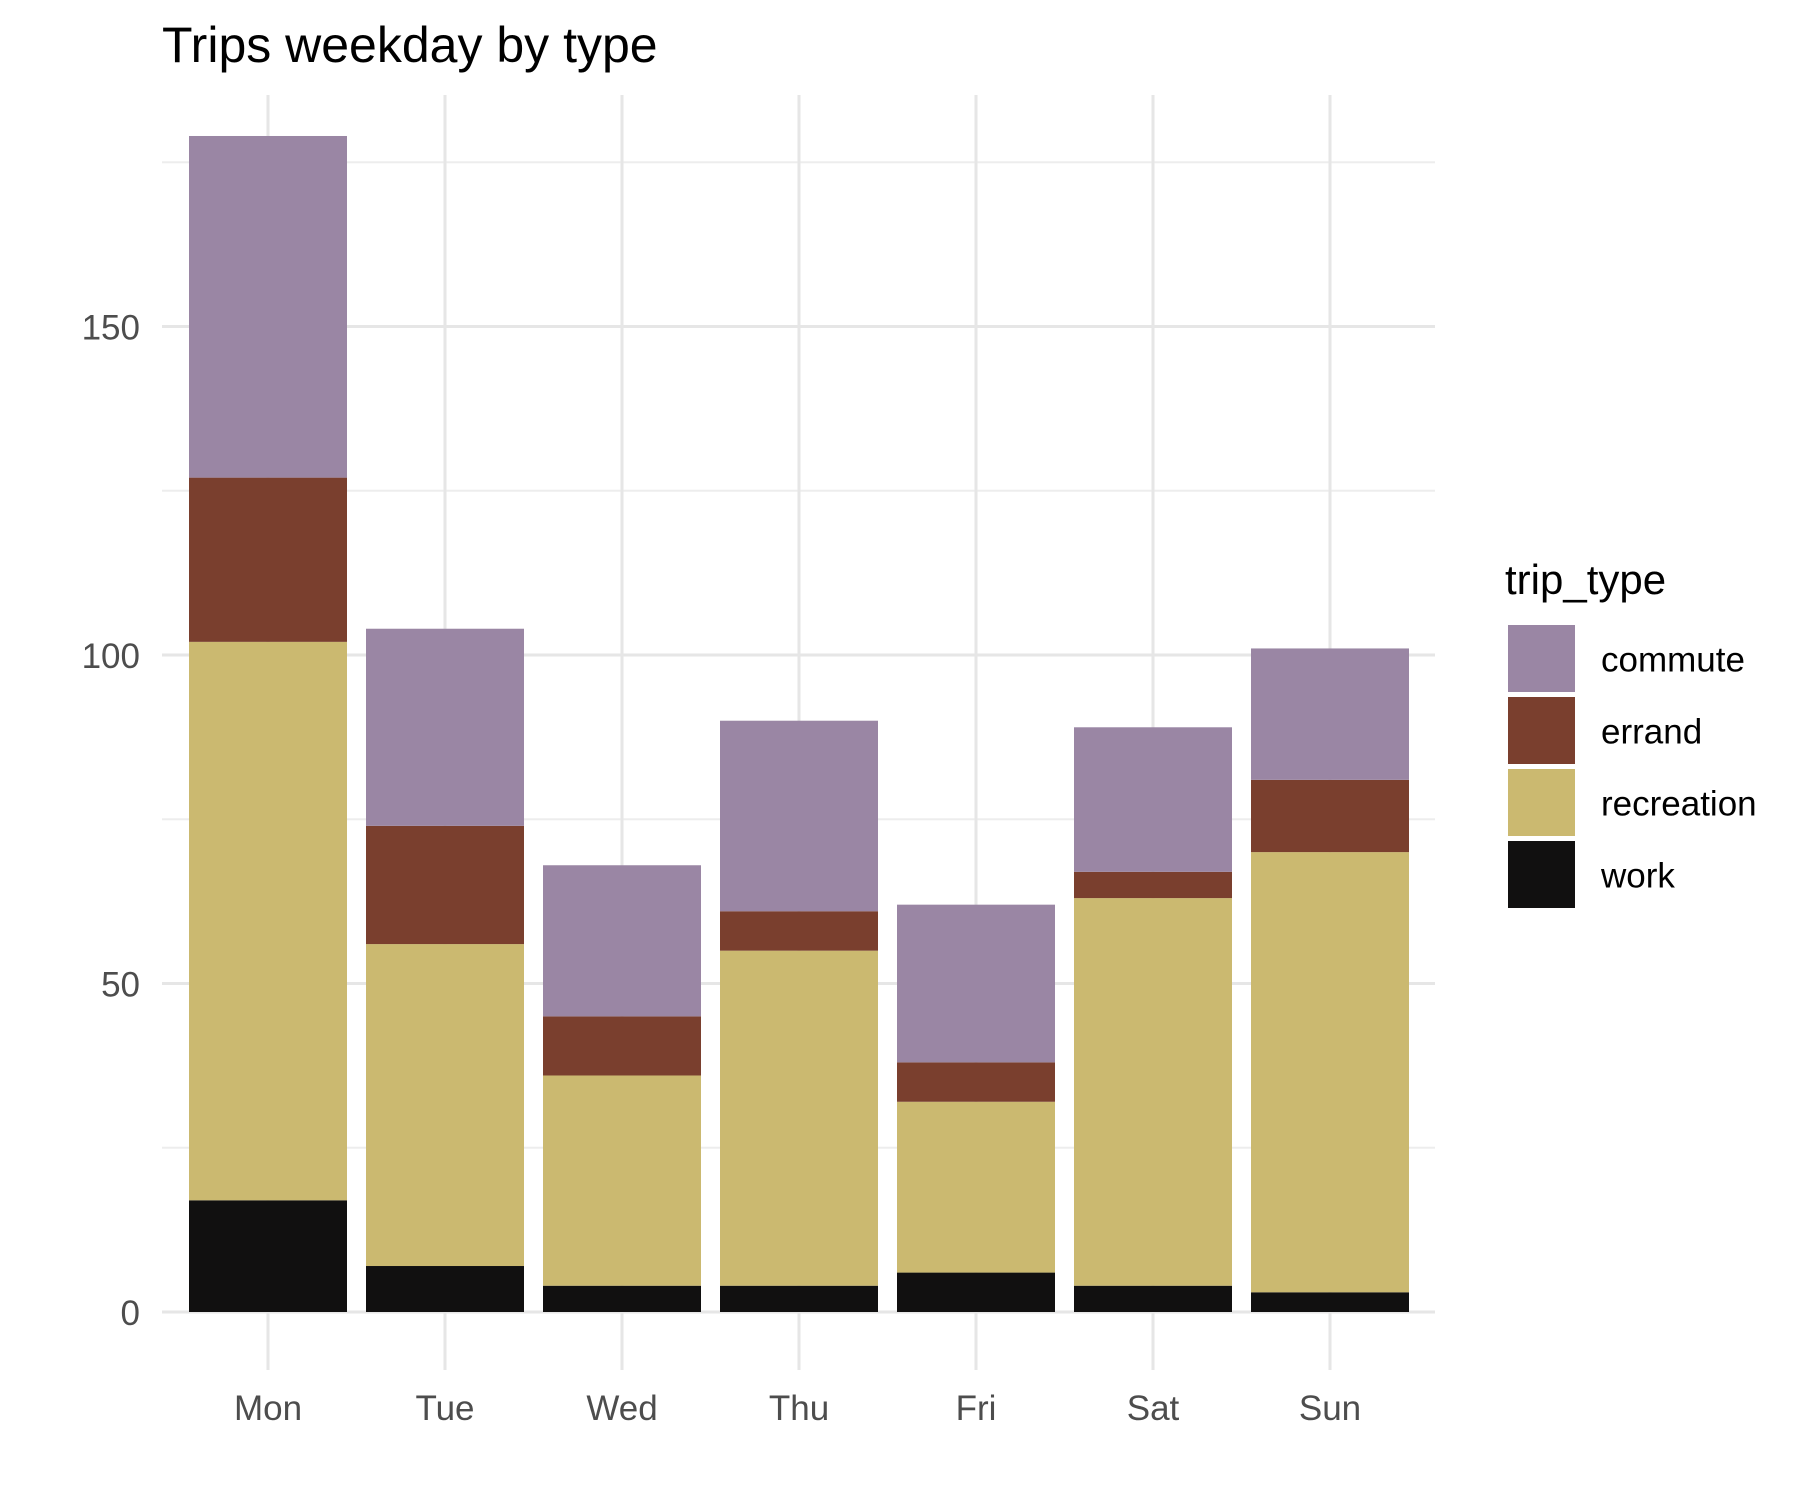 The height and width of the screenshot is (1505, 1800). Describe the element at coordinates (976, 1082) in the screenshot. I see `bar-segment-errand-fri` at that location.